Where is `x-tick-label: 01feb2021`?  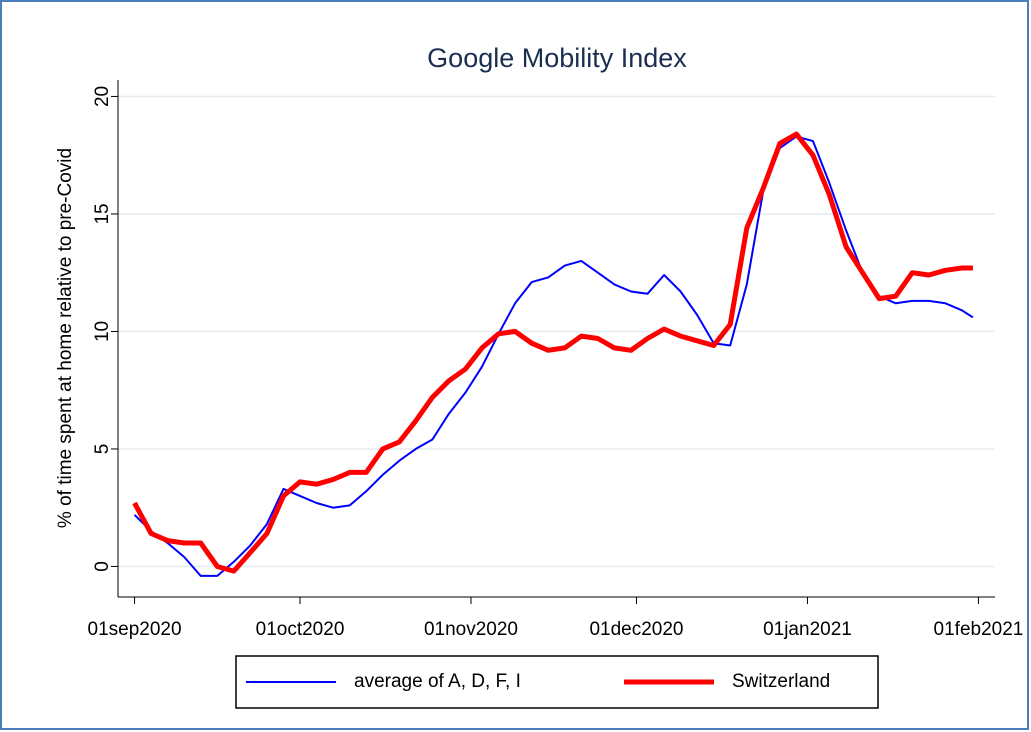
x-tick-label: 01feb2021 is located at coordinates (979, 629).